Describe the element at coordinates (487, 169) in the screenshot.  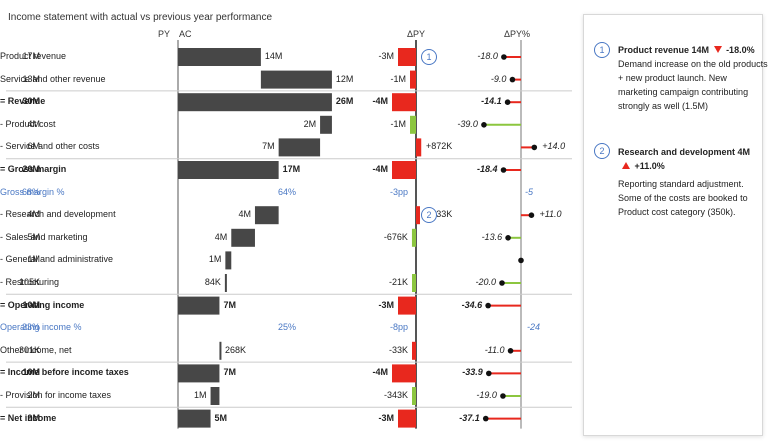
I see `delta-pct-value: -18.4` at that location.